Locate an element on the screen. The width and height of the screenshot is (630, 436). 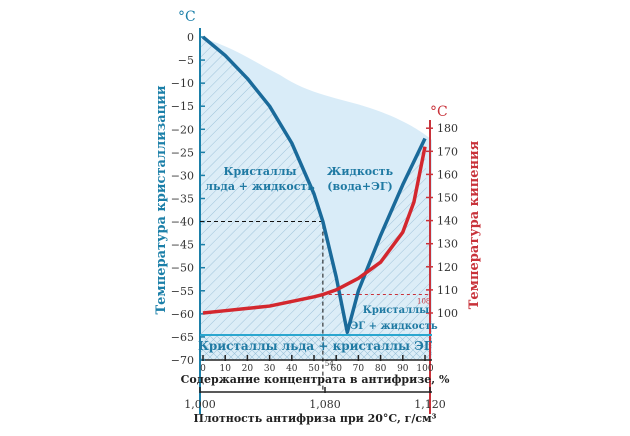
right-tick-label: 150 is located at coordinates (447, 198).